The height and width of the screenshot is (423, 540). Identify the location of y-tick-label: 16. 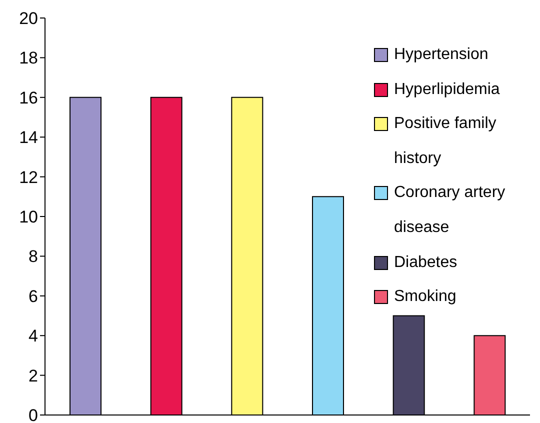
(28, 98).